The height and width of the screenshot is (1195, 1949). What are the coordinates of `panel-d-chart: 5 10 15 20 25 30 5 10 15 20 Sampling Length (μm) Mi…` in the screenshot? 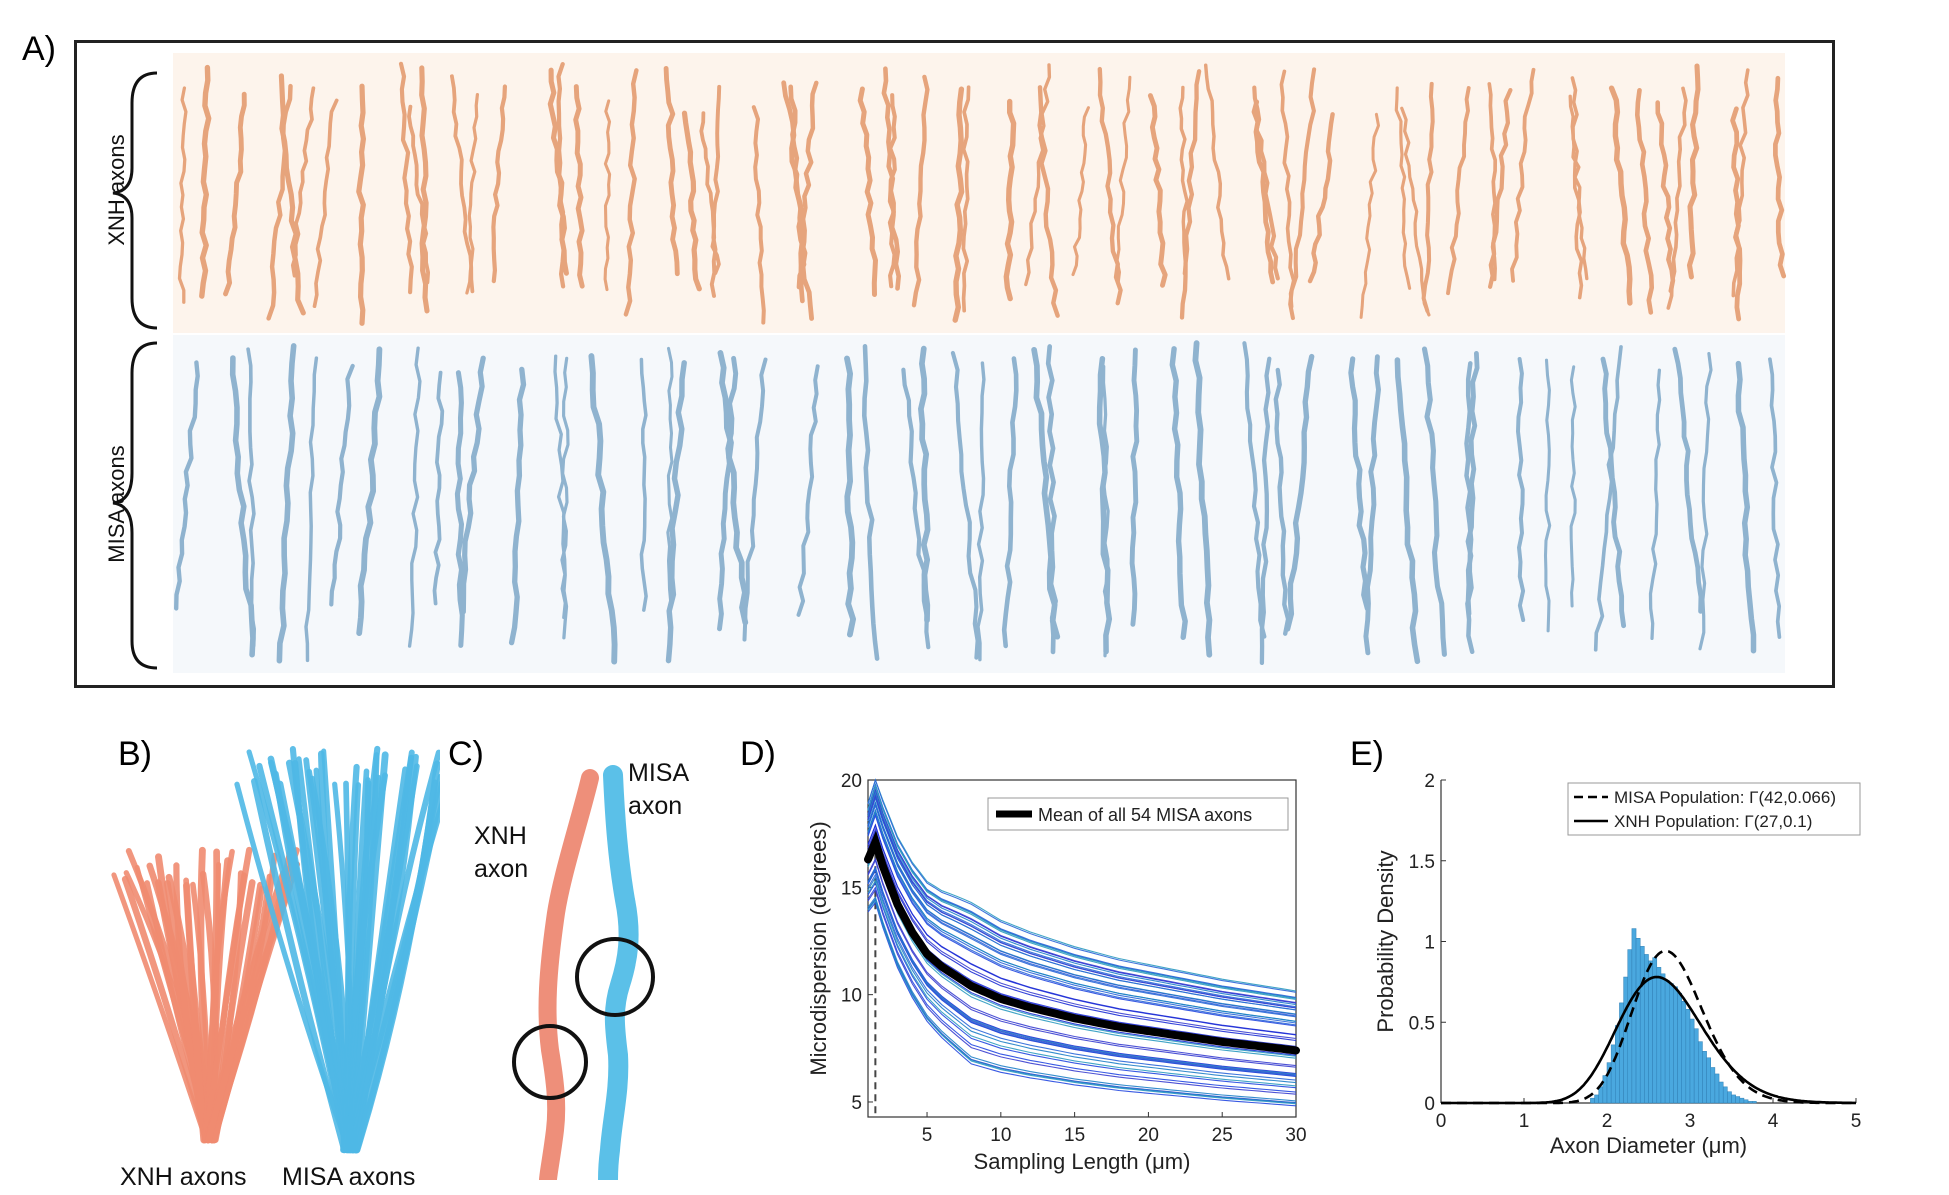 It's located at (1056, 972).